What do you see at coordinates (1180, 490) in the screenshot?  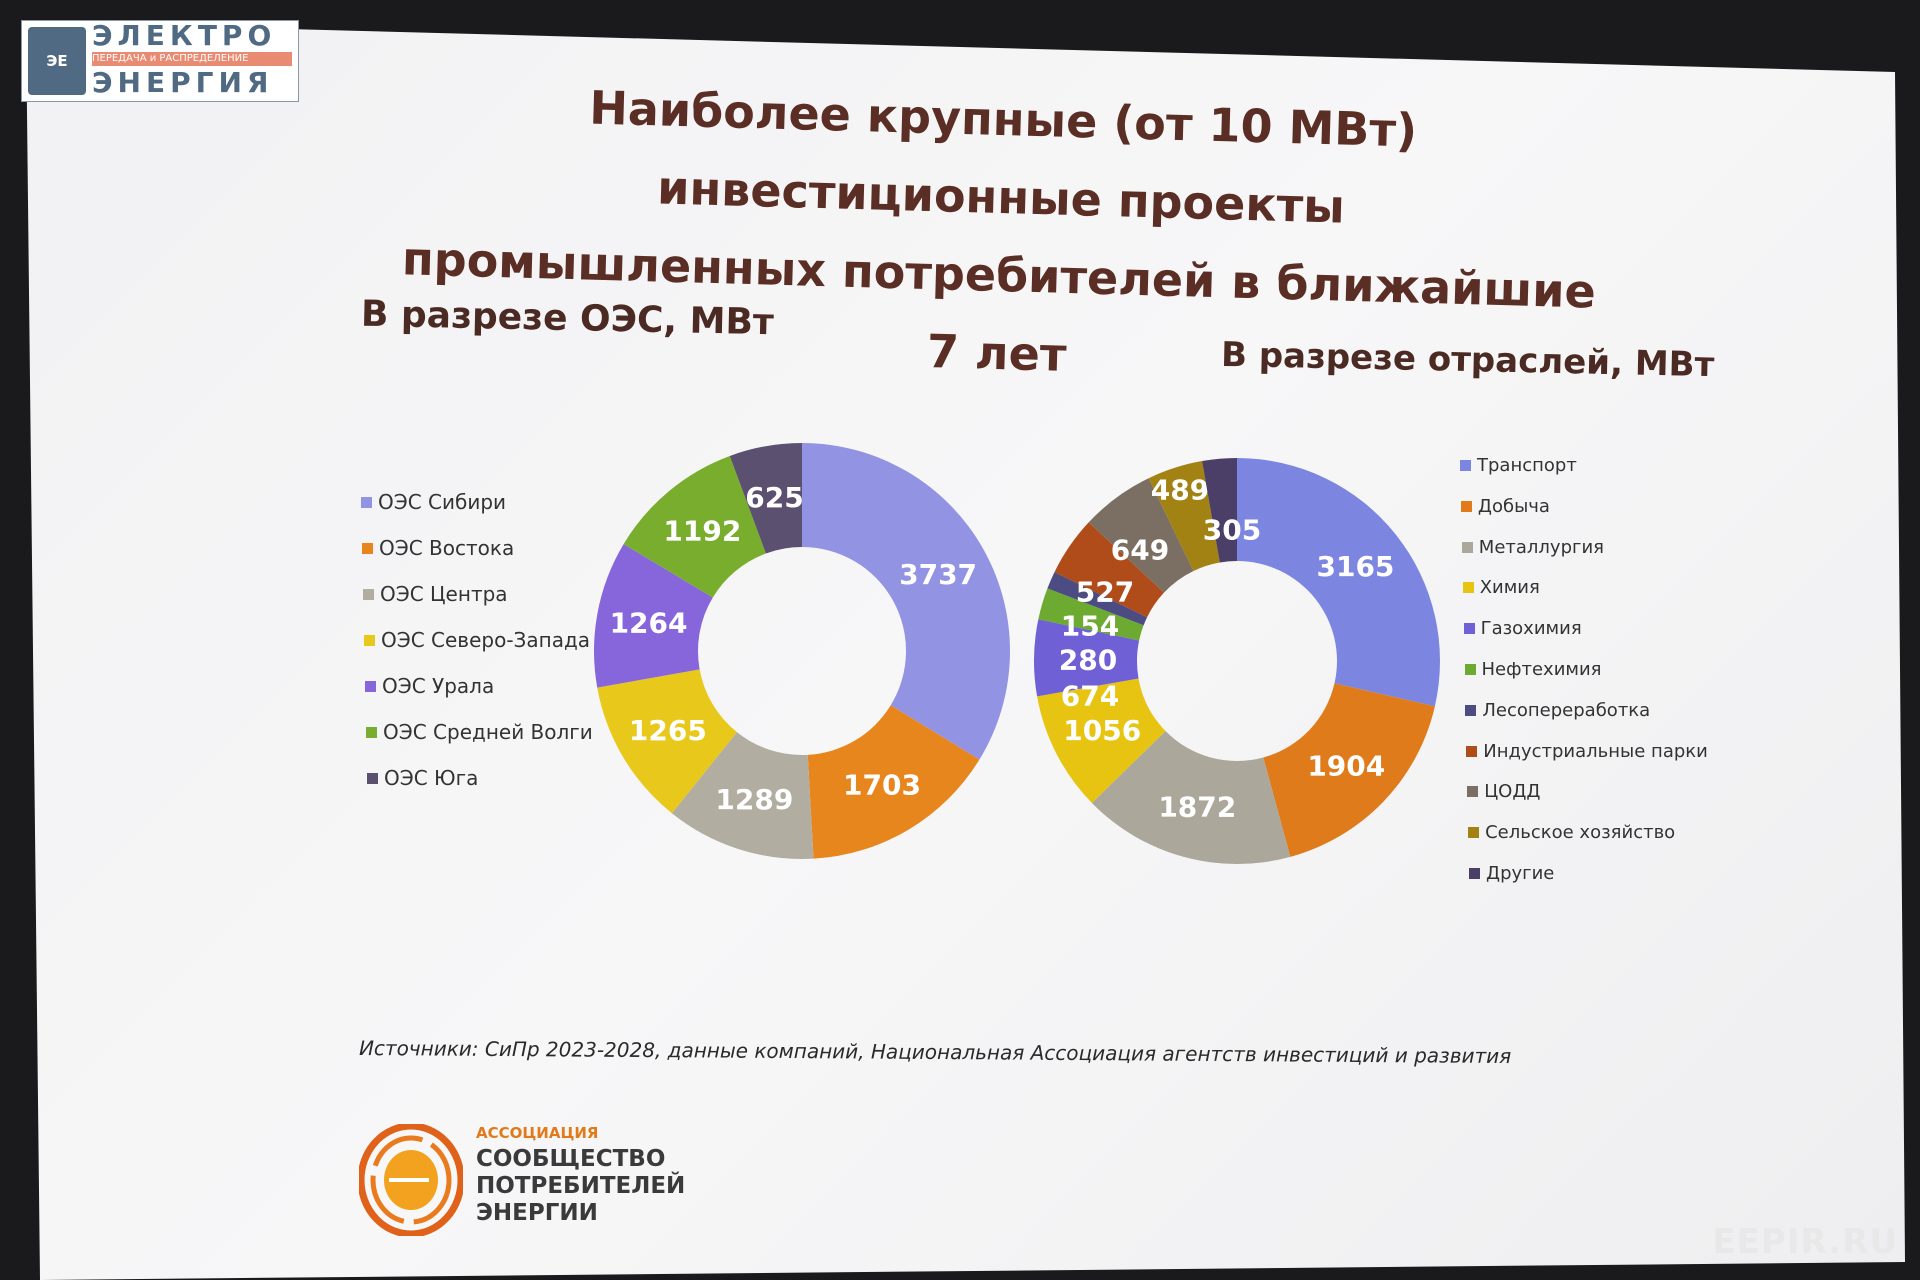 I see `donut2-data-label: 489` at bounding box center [1180, 490].